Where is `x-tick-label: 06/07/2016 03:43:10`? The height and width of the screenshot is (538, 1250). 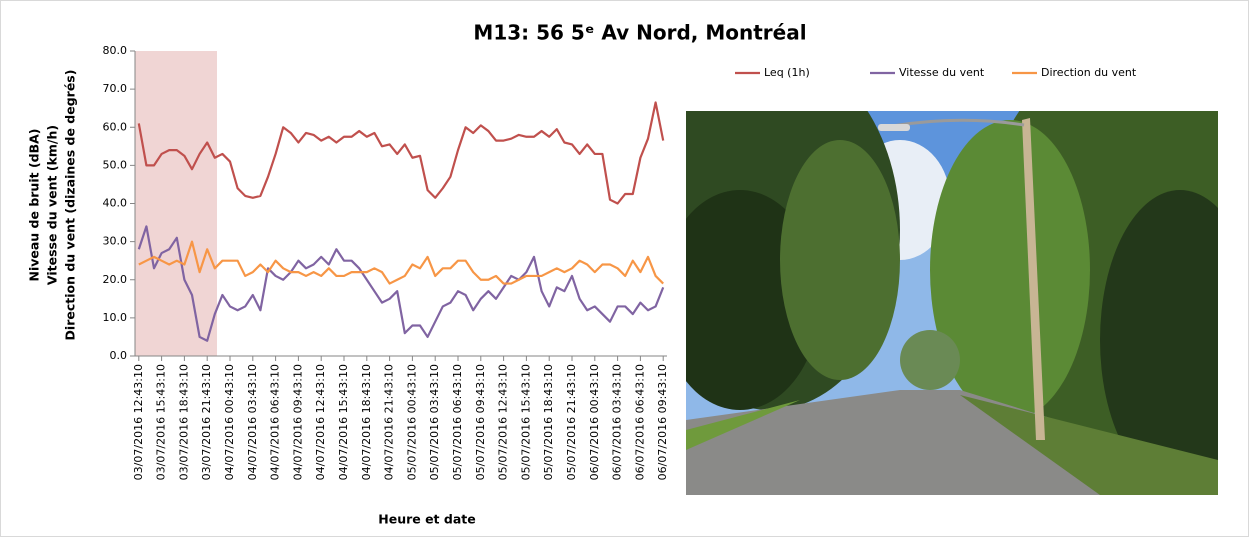
x-tick-label: 06/07/2016 03:43:10 is located at coordinates (617, 422).